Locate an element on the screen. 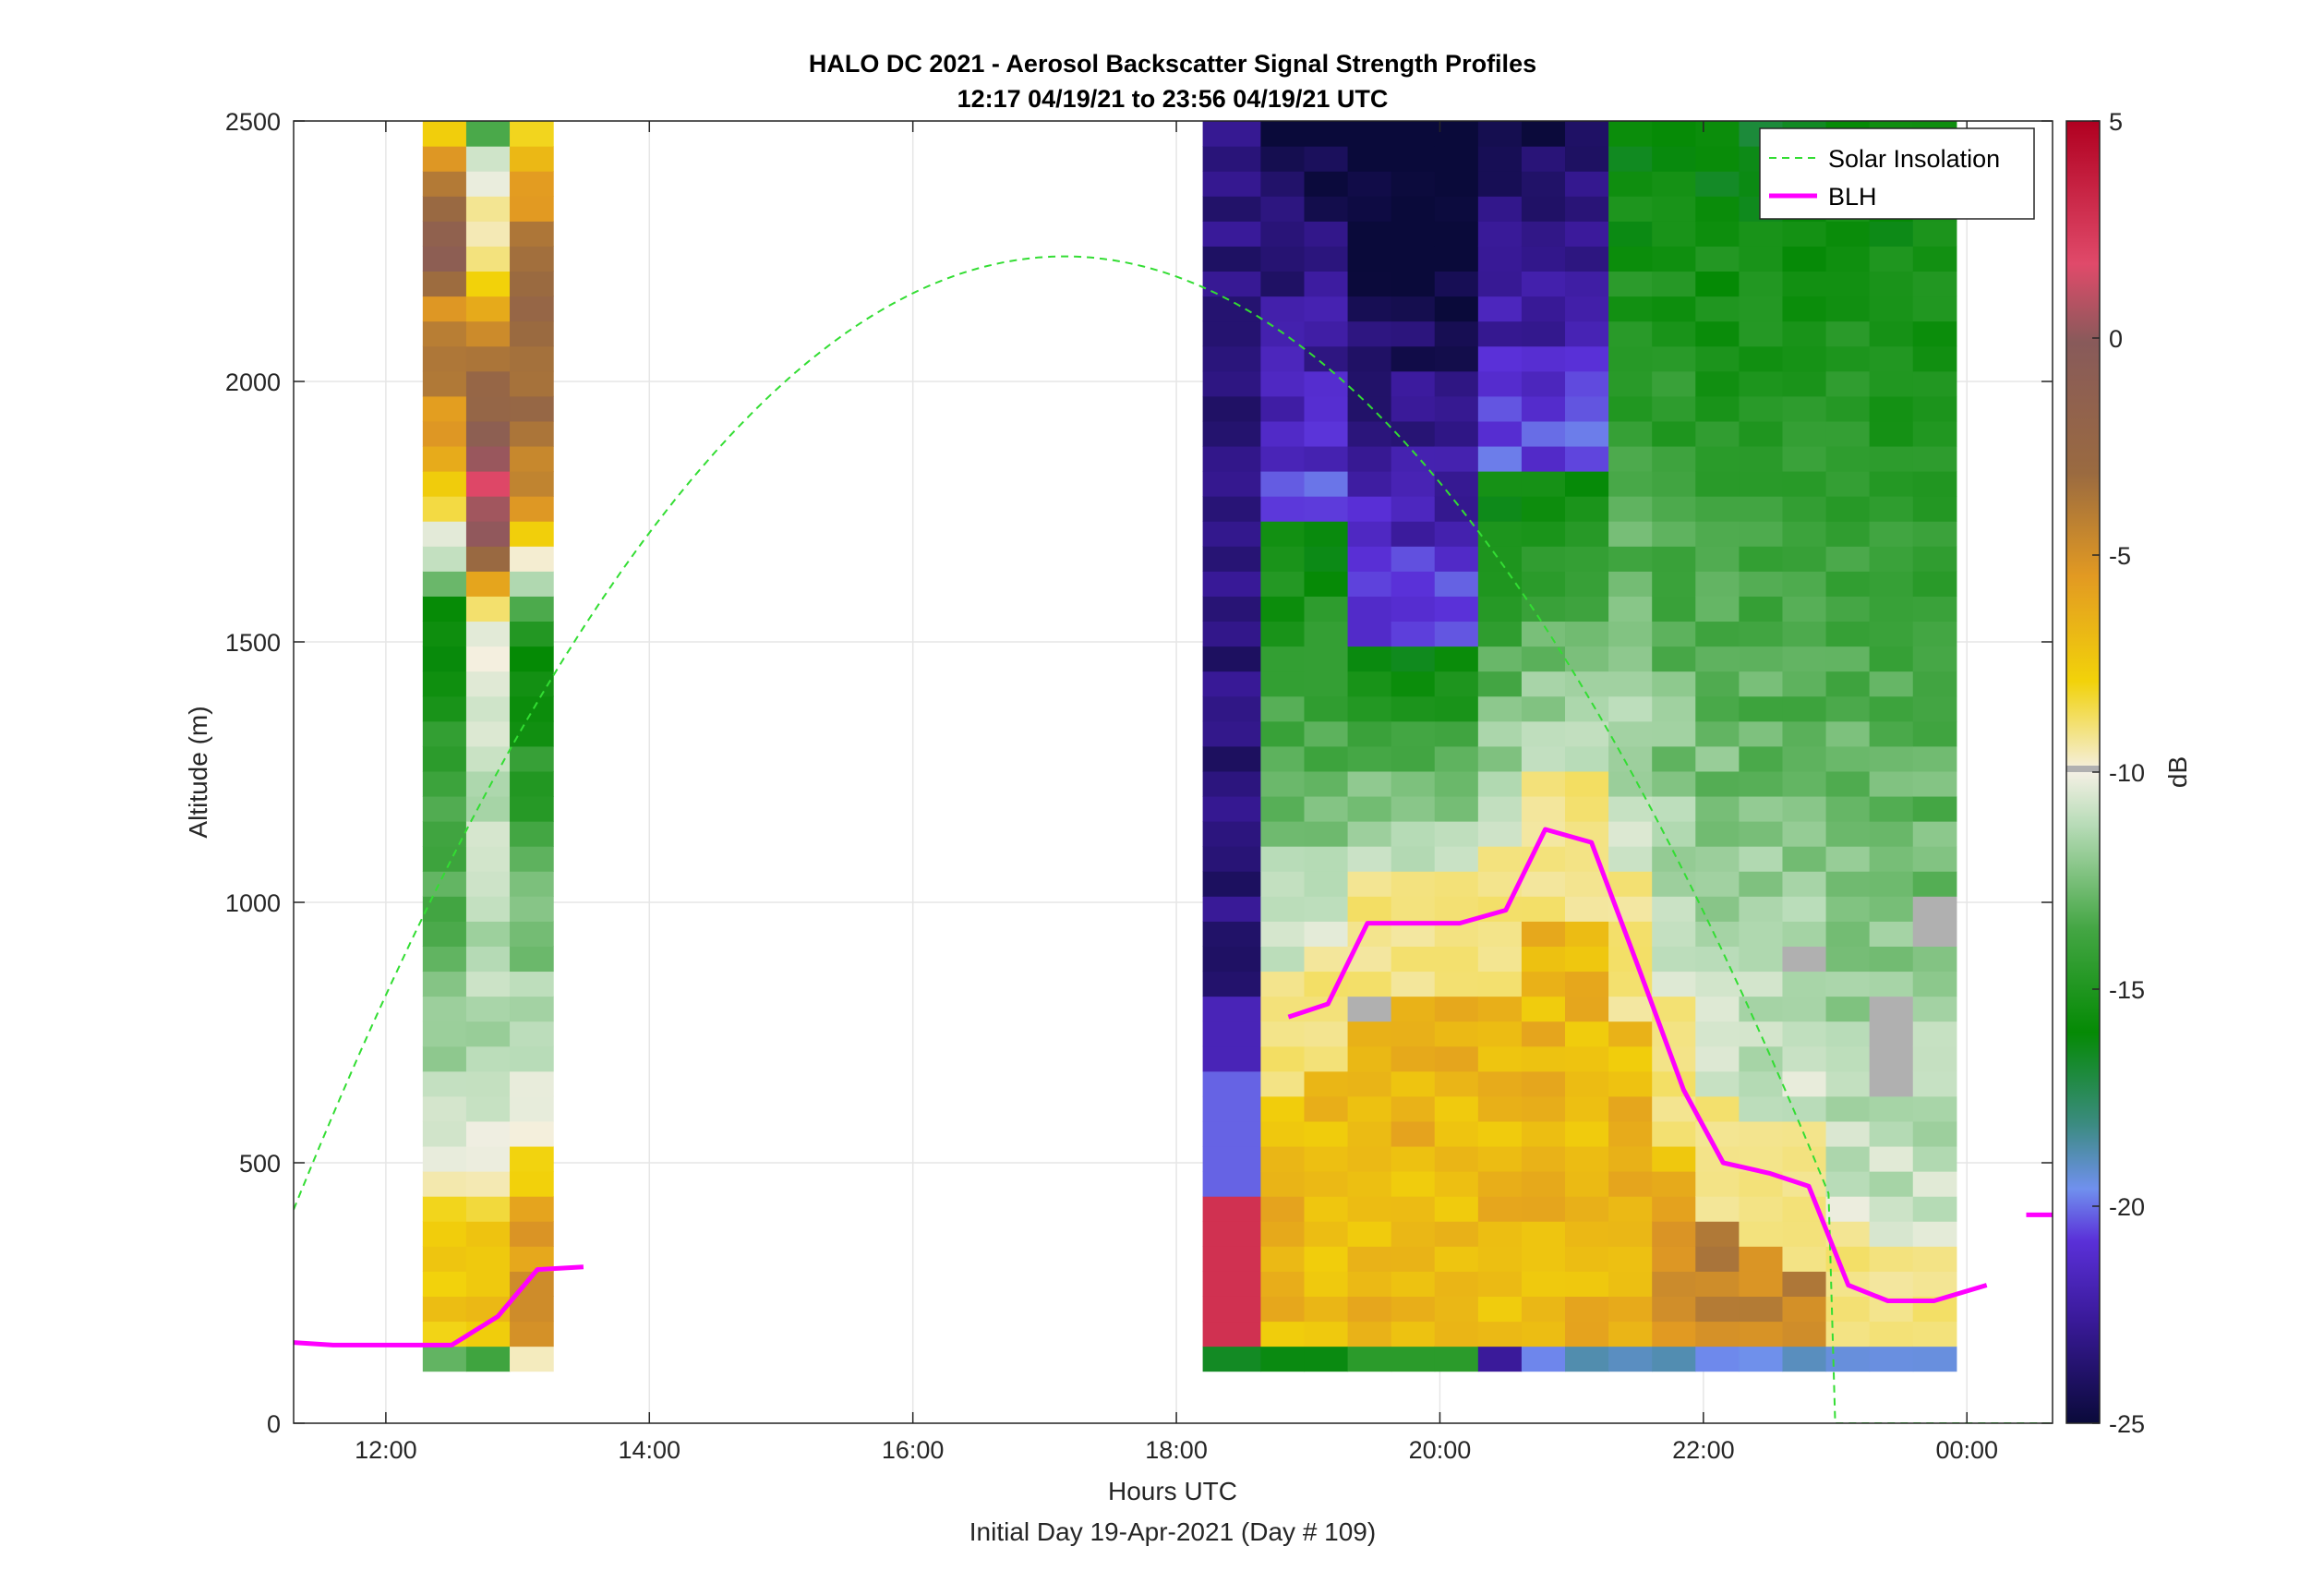 The height and width of the screenshot is (1583, 2324). blh-line is located at coordinates (439, 1305).